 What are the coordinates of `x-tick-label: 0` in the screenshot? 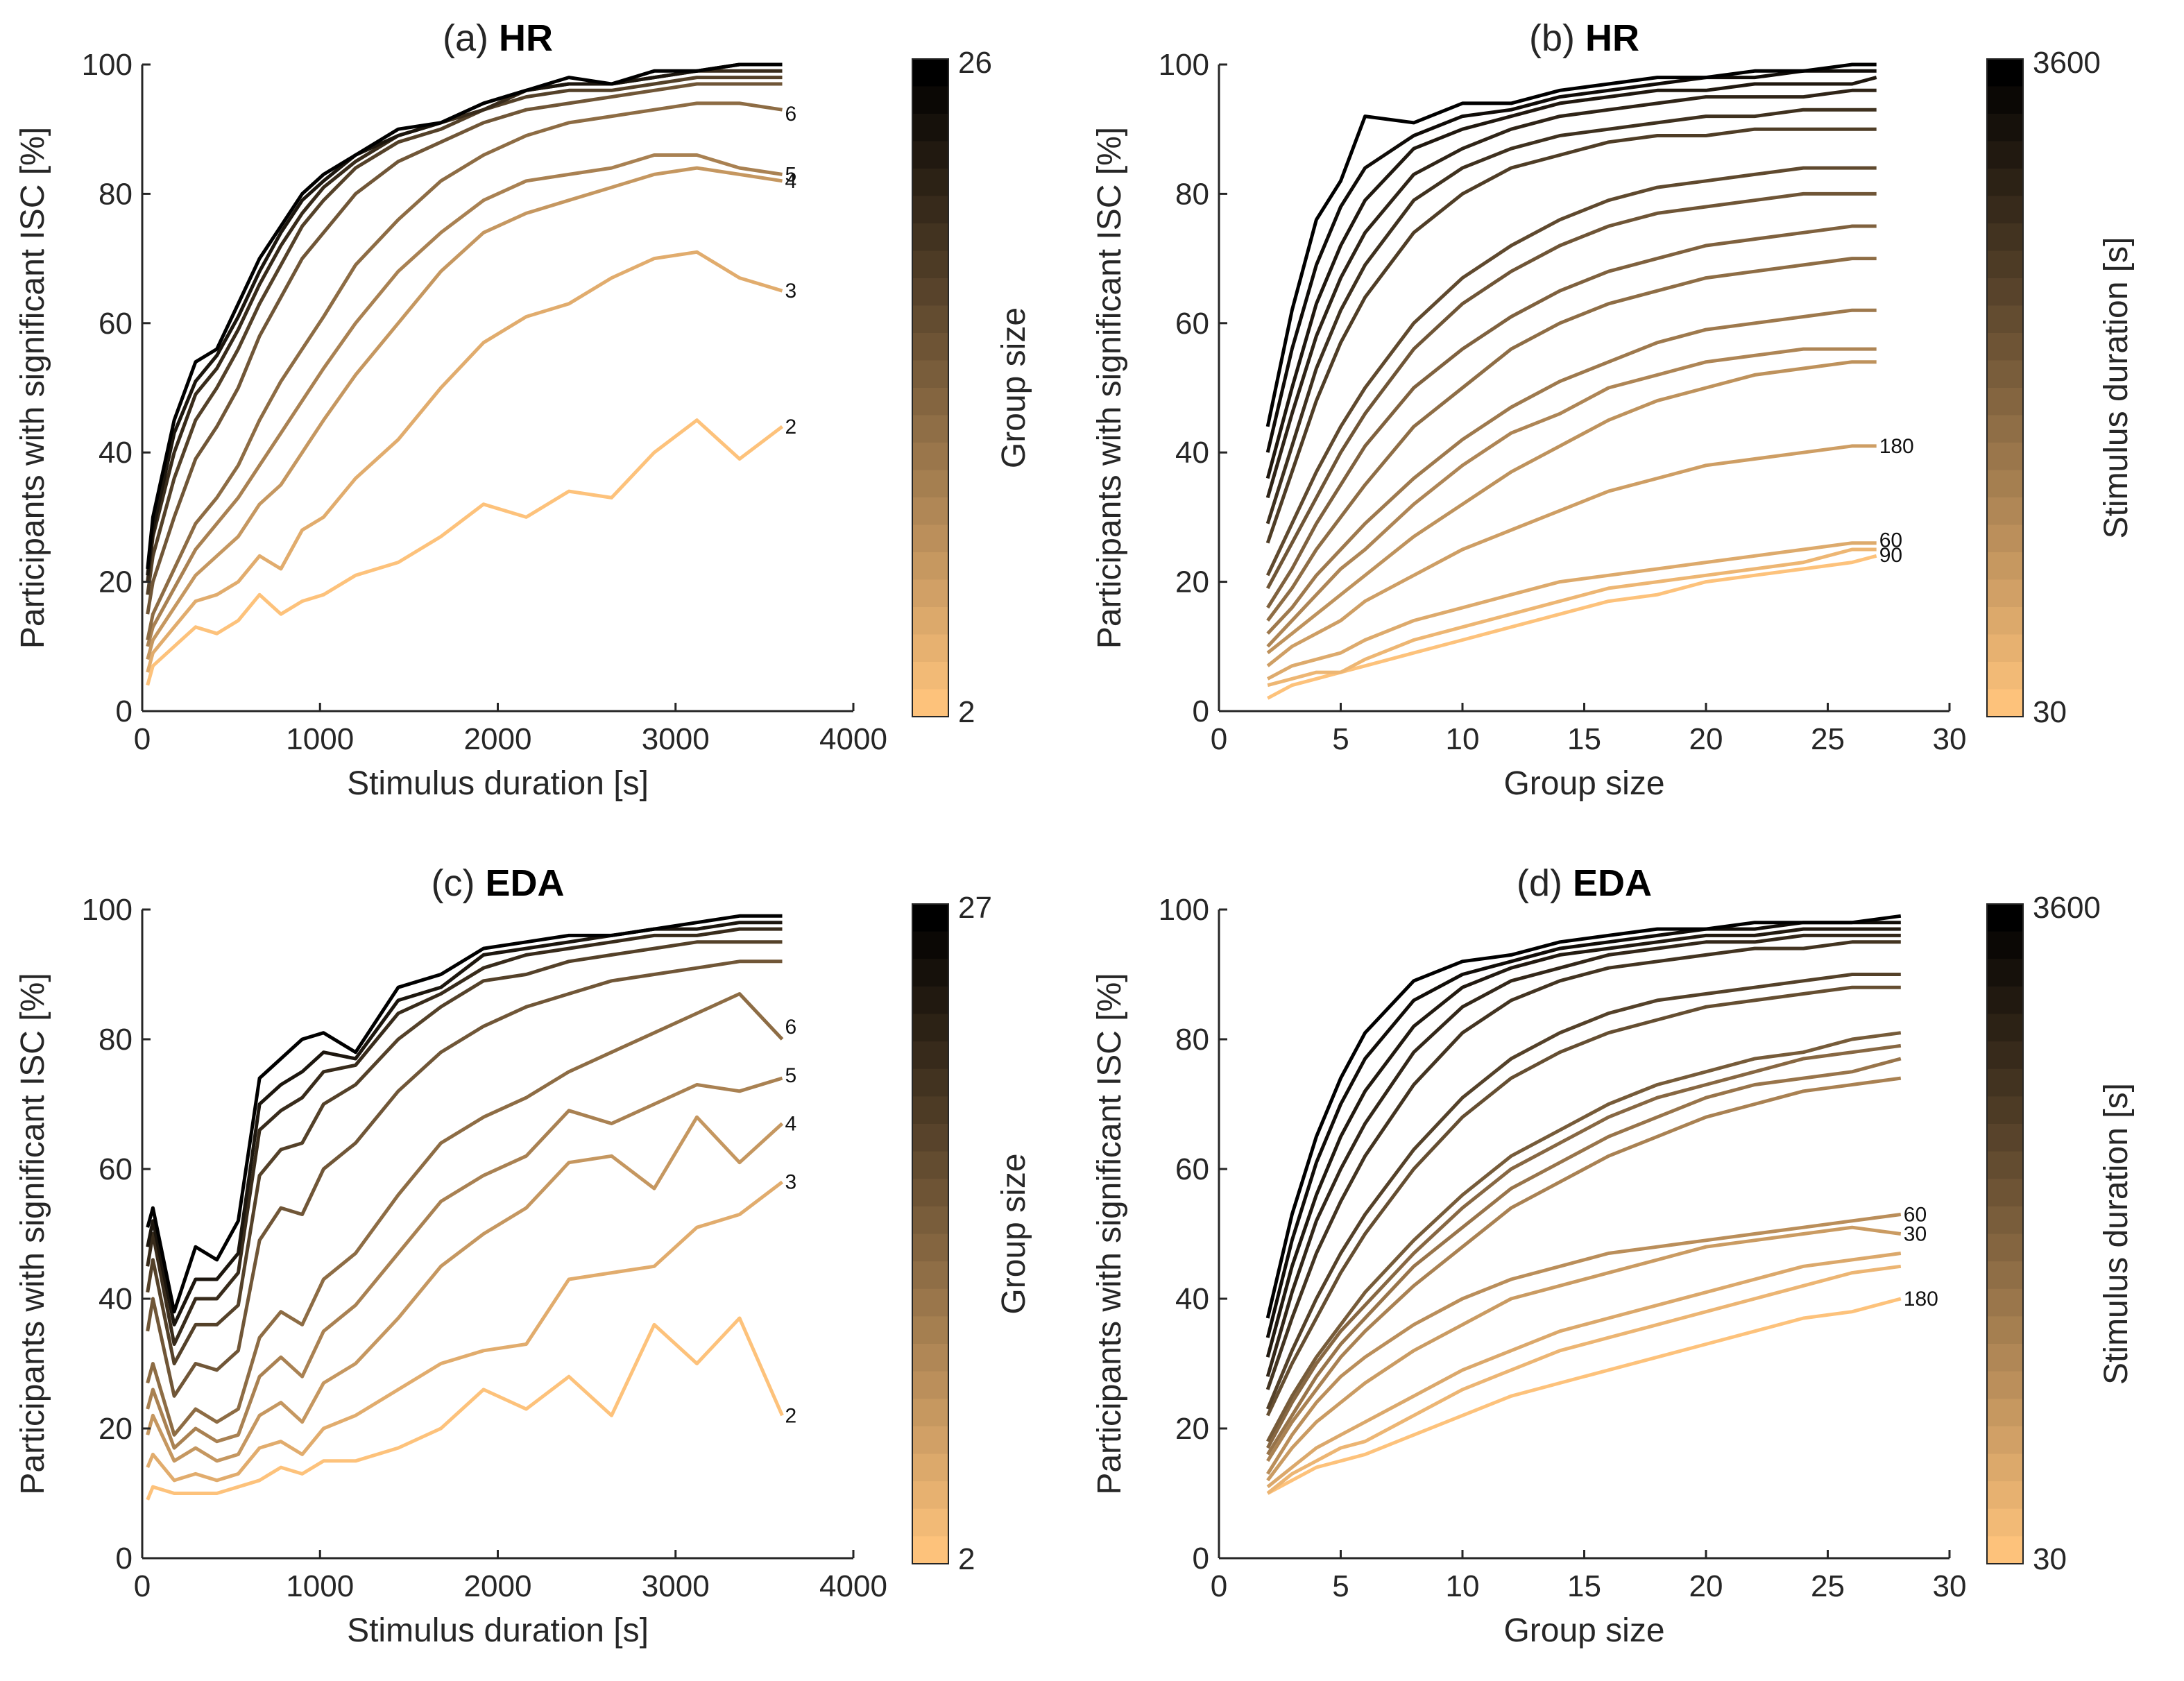 It's located at (142, 1586).